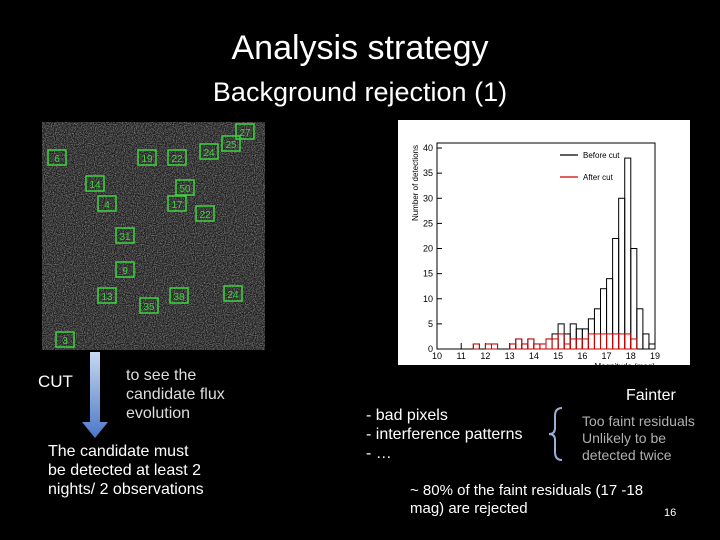 The width and height of the screenshot is (720, 540). I want to click on legend-label: After cut, so click(598, 177).